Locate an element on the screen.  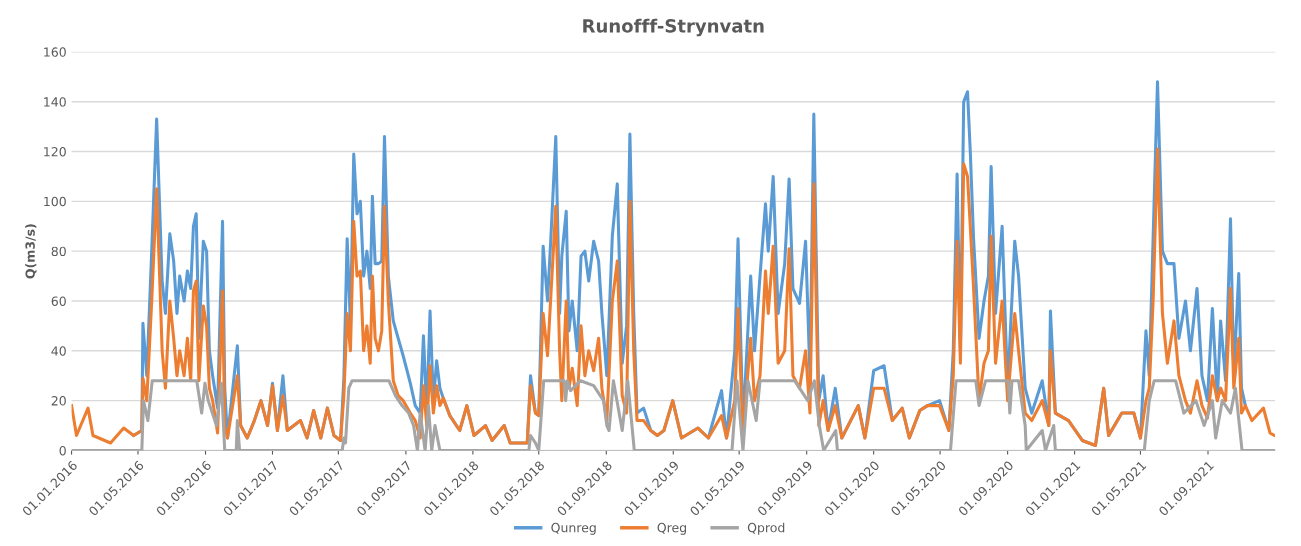
legend-label: Qunreg is located at coordinates (573, 528).